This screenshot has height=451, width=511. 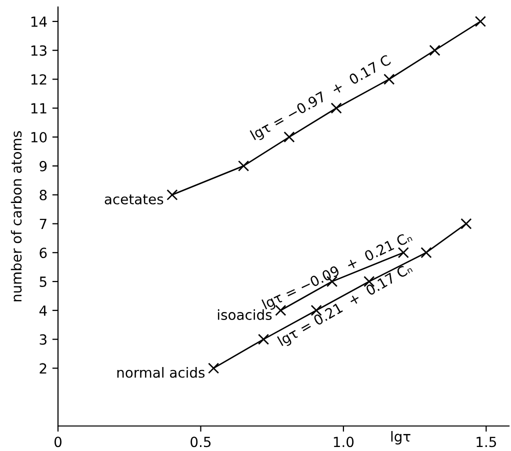 What do you see at coordinates (400, 437) in the screenshot?
I see `x-axis-title: lgτ` at bounding box center [400, 437].